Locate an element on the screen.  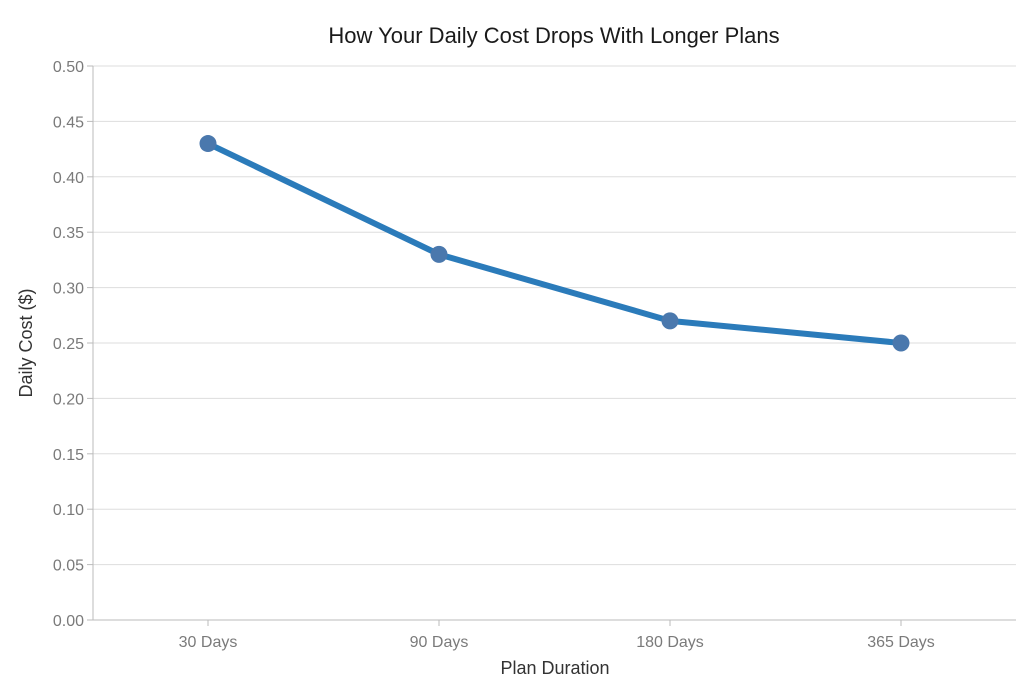
x-axis-label: Plan Duration is located at coordinates (554, 668).